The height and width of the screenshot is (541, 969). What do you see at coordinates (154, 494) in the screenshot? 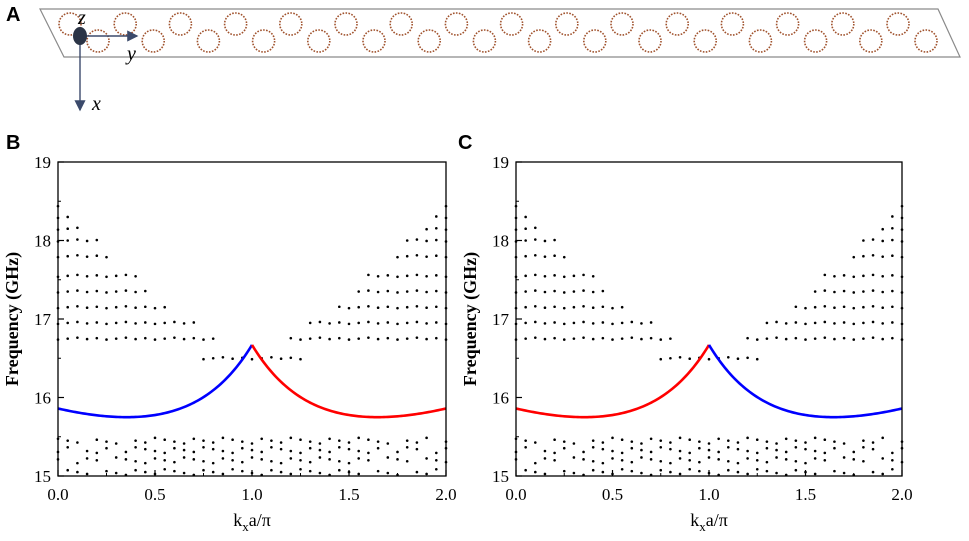
I see `x-tick-label: 0.5` at bounding box center [154, 494].